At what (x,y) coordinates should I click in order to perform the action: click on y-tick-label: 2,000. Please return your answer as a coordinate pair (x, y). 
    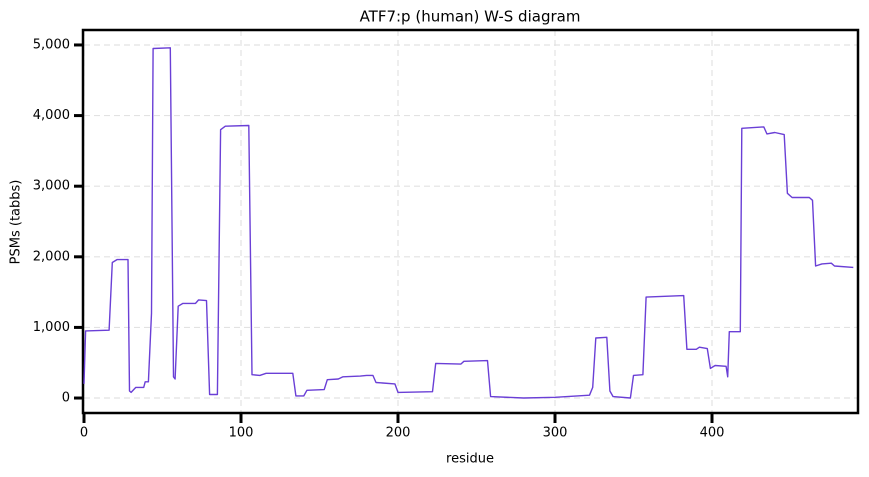
    Looking at the image, I should click on (51, 256).